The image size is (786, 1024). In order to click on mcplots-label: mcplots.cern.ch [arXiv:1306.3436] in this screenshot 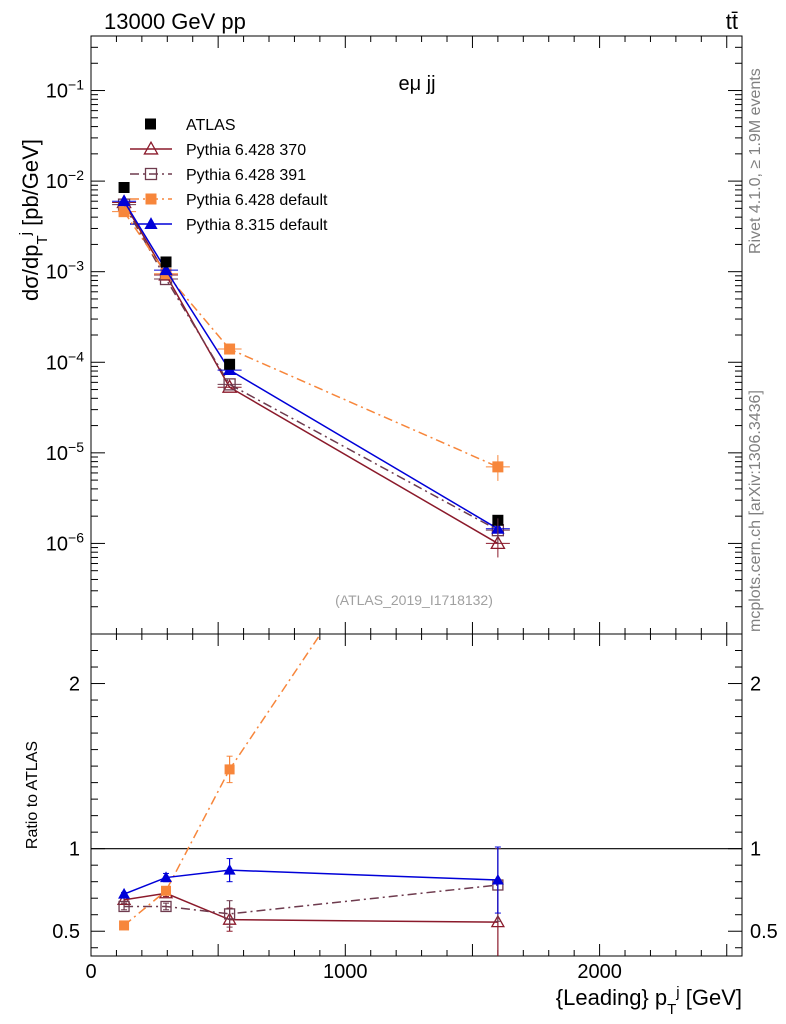, I will do `click(755, 511)`.